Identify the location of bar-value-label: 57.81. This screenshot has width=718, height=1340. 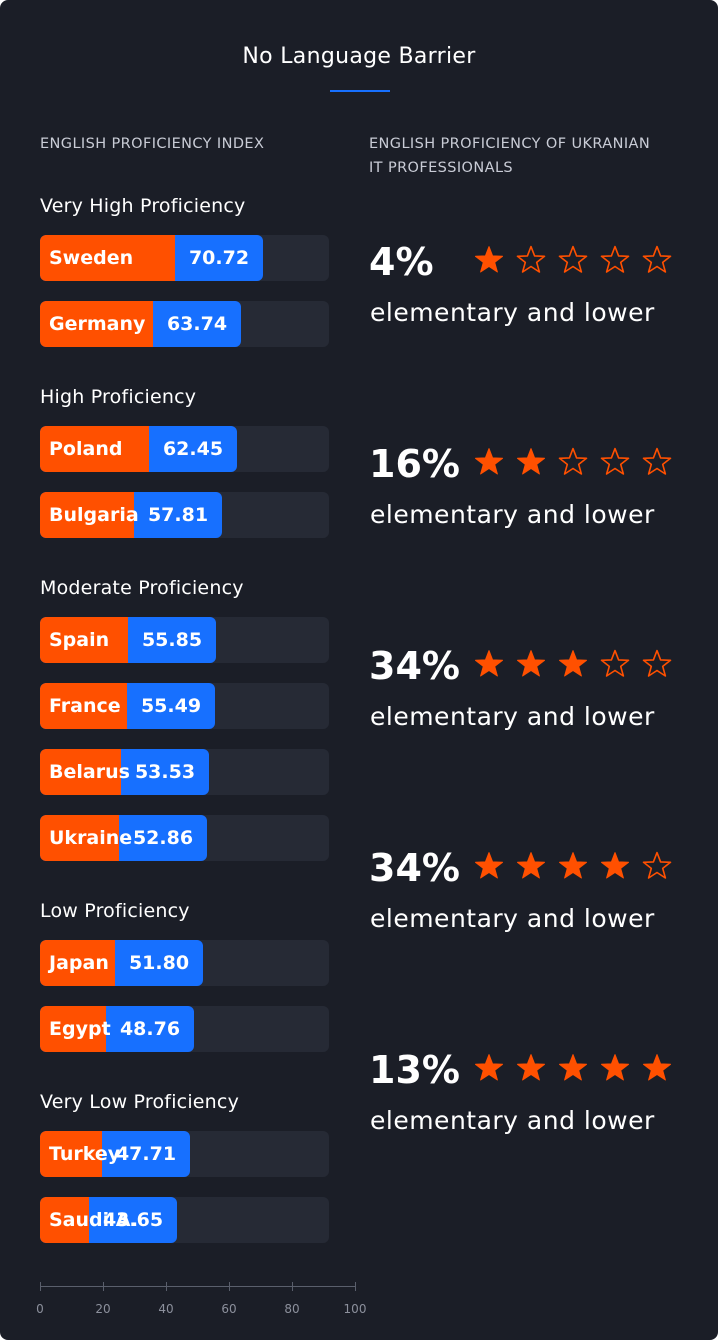
(178, 515).